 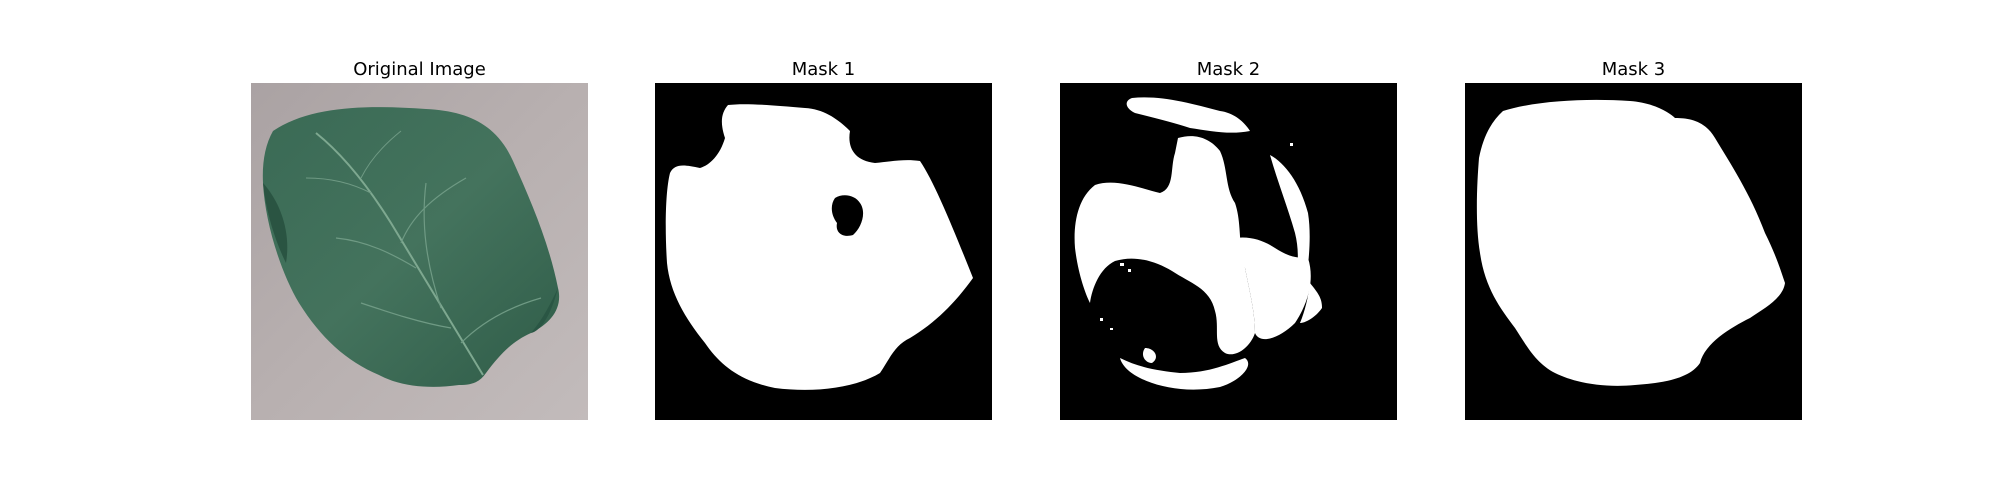 What do you see at coordinates (1633, 251) in the screenshot?
I see `mask-3-image` at bounding box center [1633, 251].